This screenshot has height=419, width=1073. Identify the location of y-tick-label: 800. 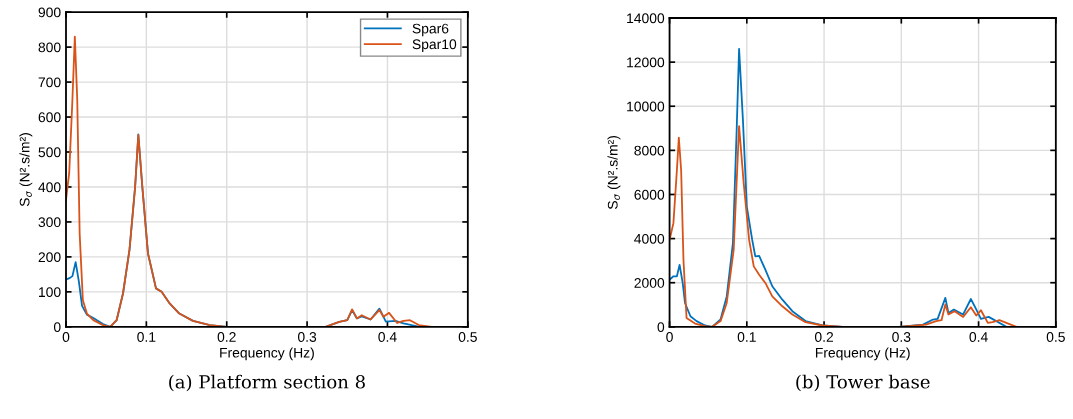
(49, 47).